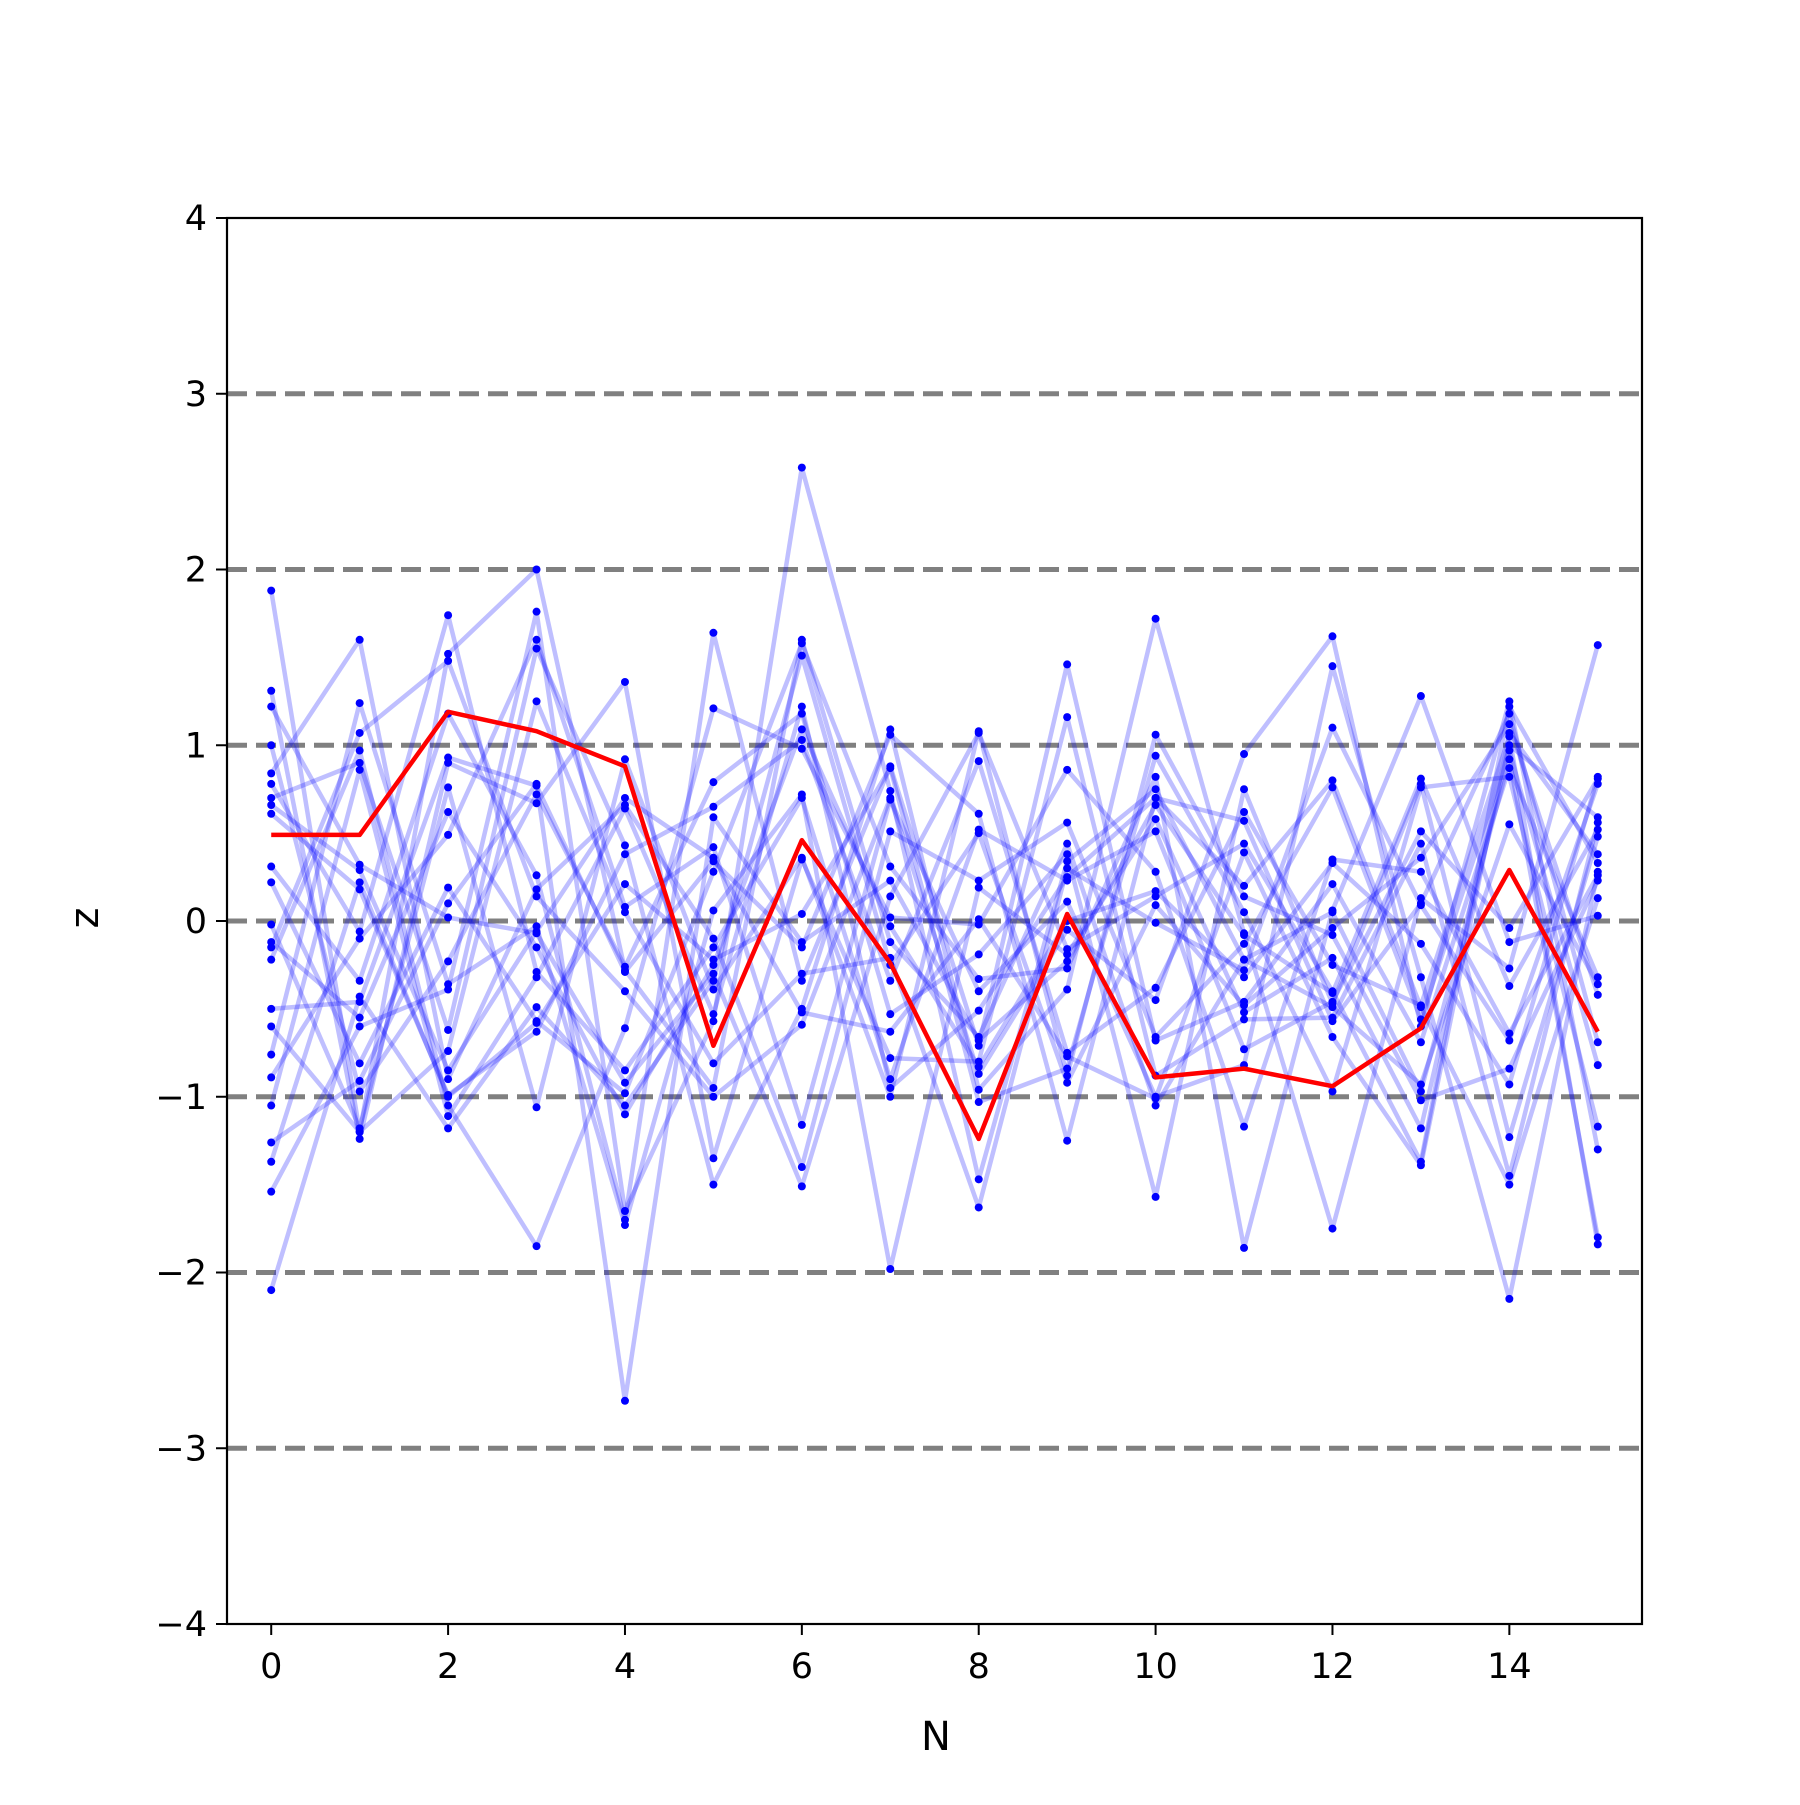 Image resolution: width=1800 pixels, height=1805 pixels. Describe the element at coordinates (1509, 1667) in the screenshot. I see `x-tick-label: 14` at that location.